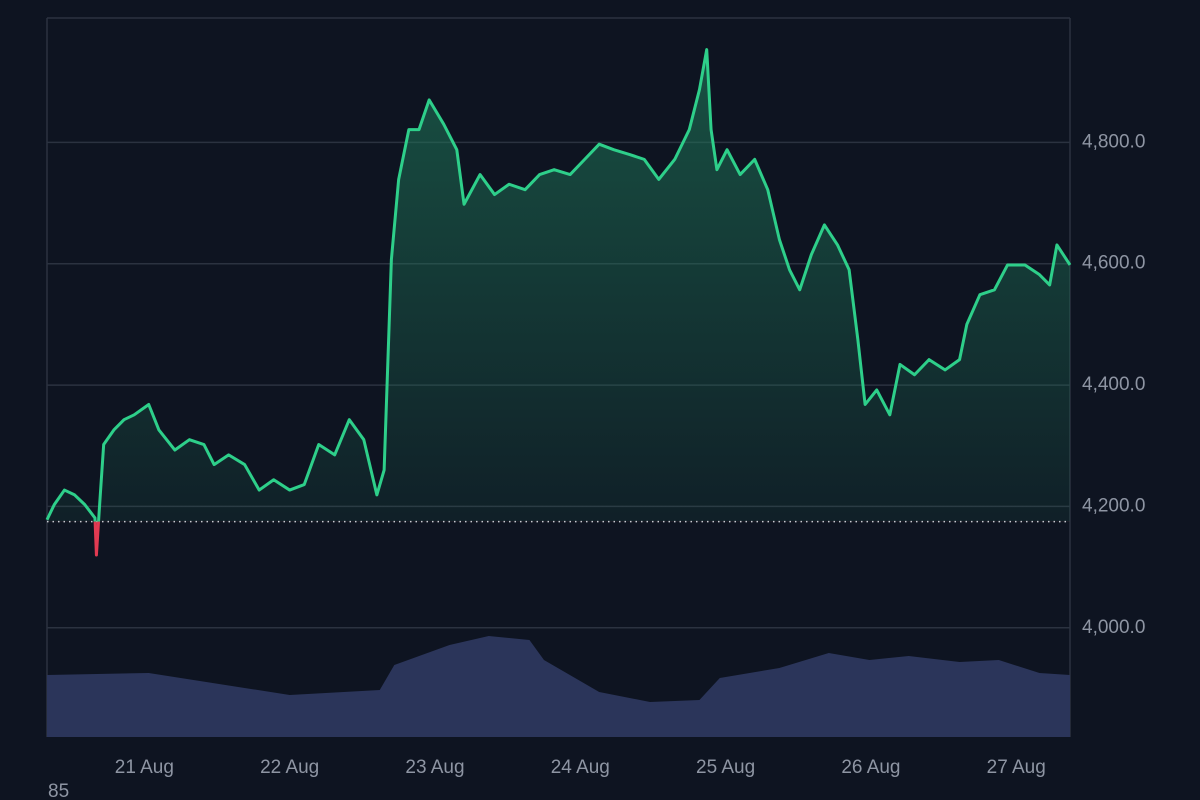 The height and width of the screenshot is (800, 1200). What do you see at coordinates (870, 767) in the screenshot?
I see `x-tick-label: 26 Aug` at bounding box center [870, 767].